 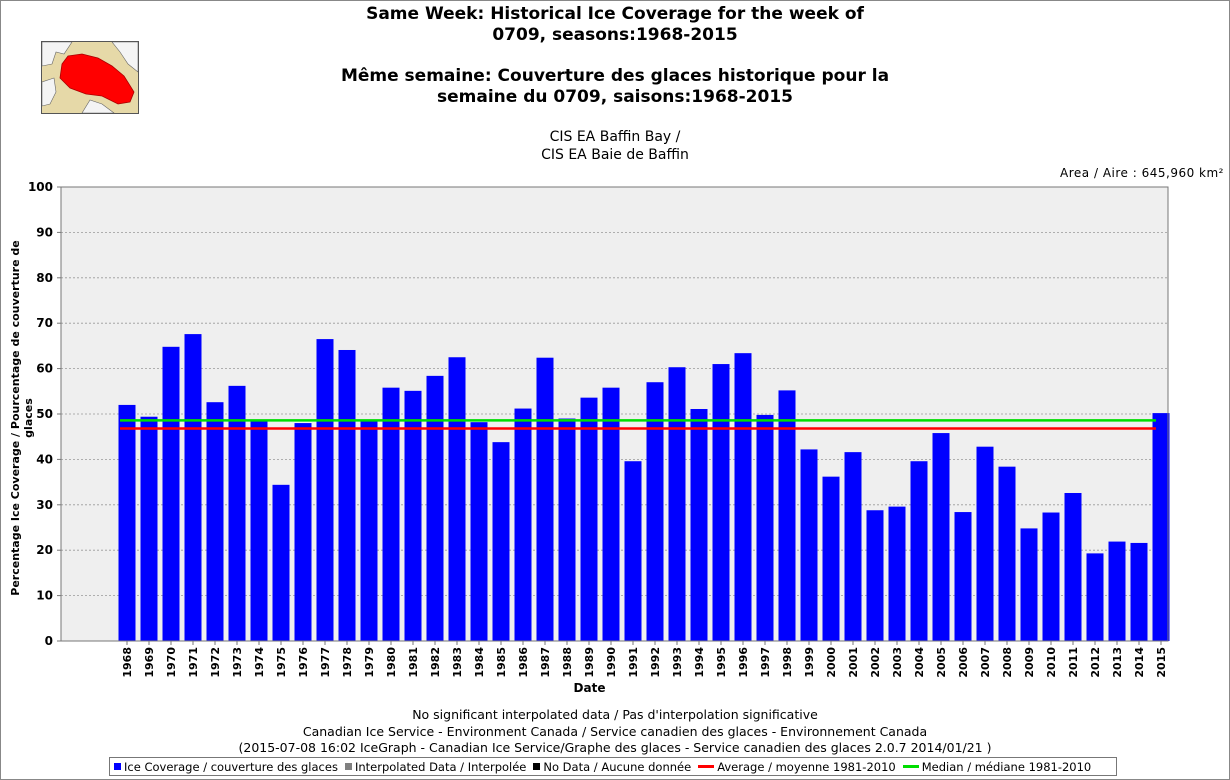 What do you see at coordinates (1139, 662) in the screenshot?
I see `x-tick-label-2014: 2014` at bounding box center [1139, 662].